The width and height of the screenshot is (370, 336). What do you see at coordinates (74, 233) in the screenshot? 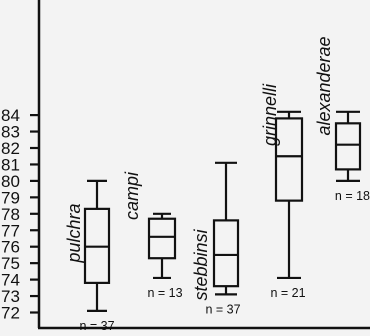
I see `species-label: pulchra` at bounding box center [74, 233].